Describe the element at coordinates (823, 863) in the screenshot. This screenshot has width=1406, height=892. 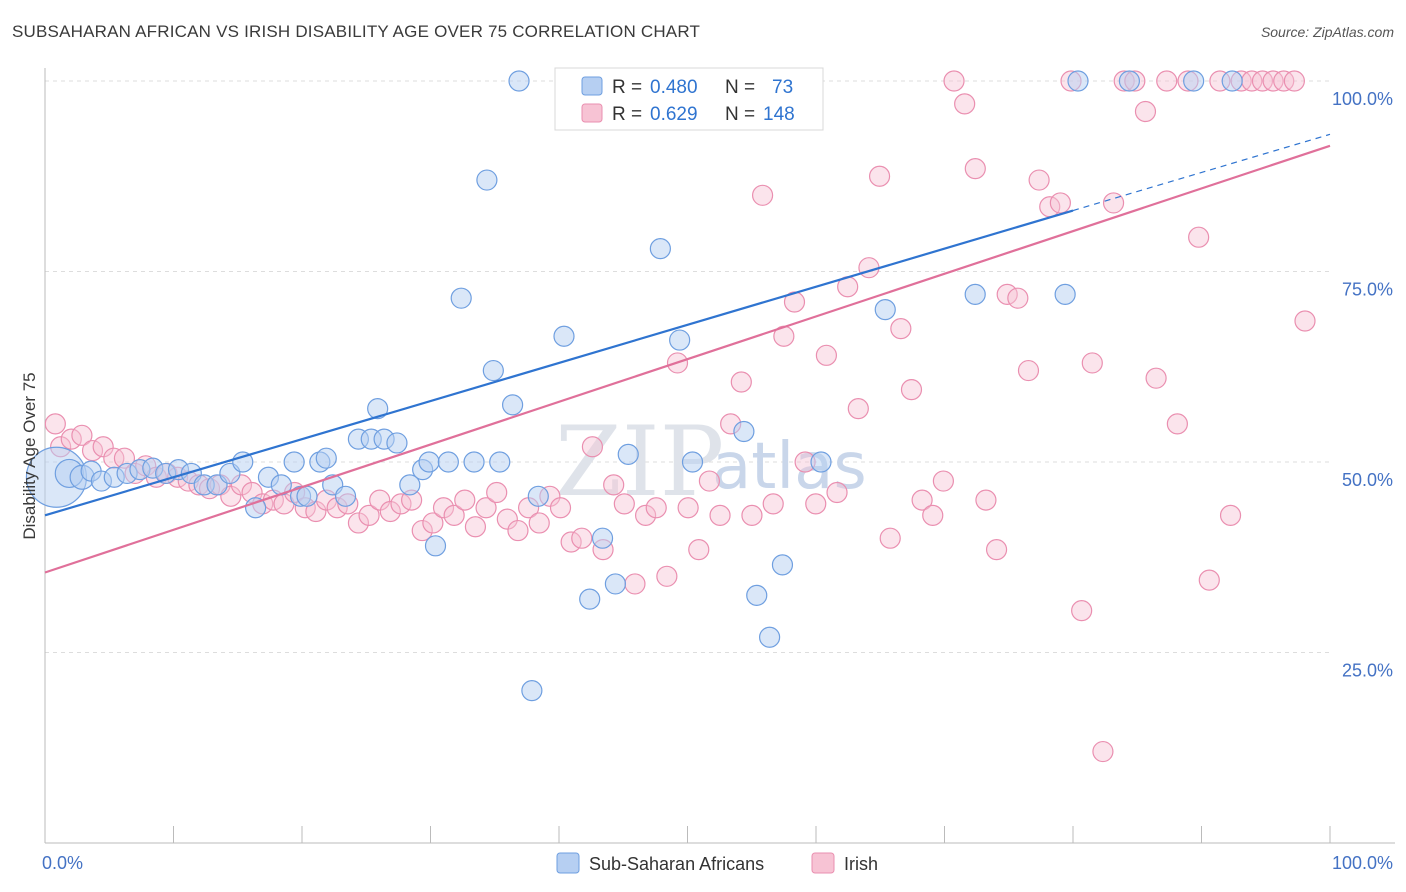
I see `legend-bottom-swatch-pink` at that location.